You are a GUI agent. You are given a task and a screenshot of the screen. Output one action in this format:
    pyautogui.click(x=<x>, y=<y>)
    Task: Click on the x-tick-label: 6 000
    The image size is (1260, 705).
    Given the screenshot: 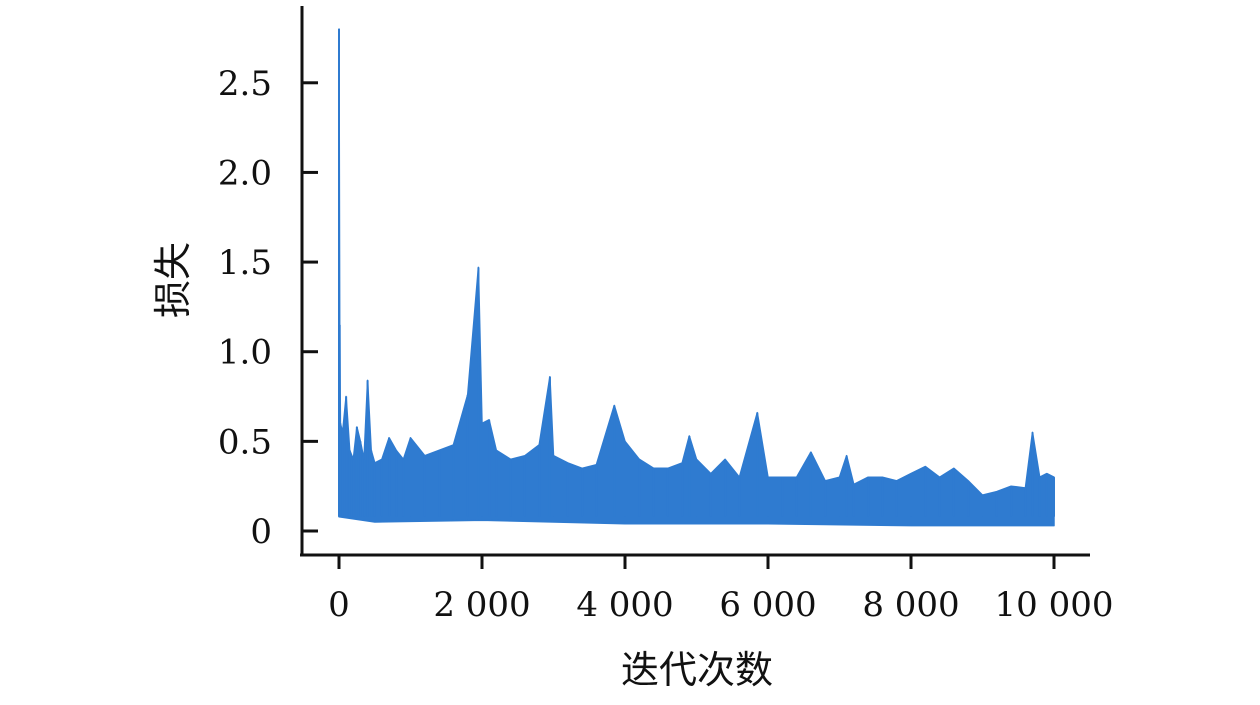 What is the action you would take?
    pyautogui.click(x=767, y=605)
    